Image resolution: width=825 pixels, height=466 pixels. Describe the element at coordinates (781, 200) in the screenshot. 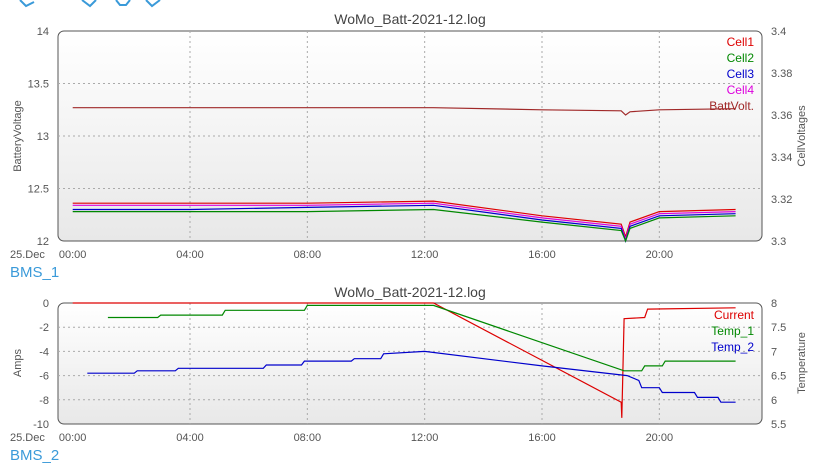

I see `y-tick-label-right: 3.32` at that location.